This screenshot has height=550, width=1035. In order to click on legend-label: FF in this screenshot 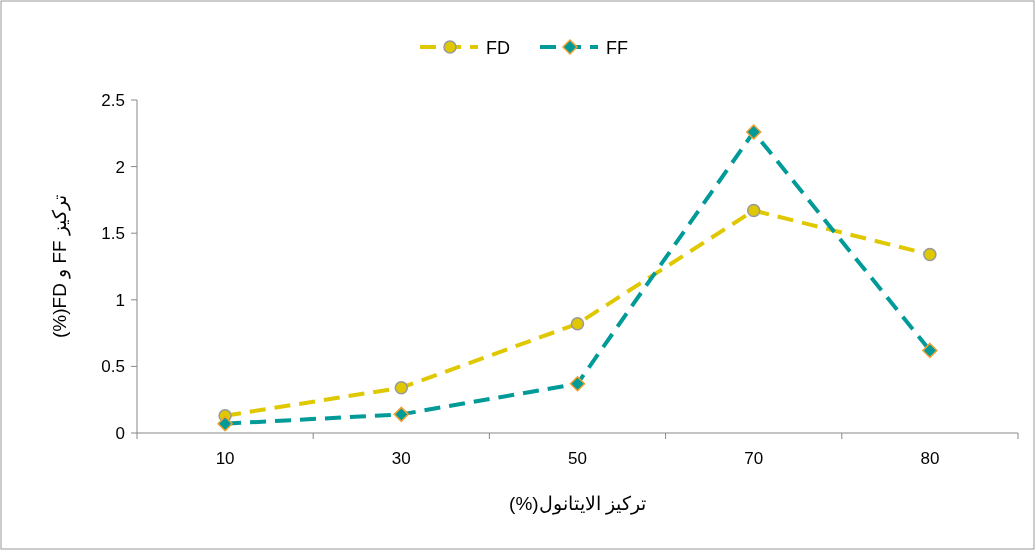, I will do `click(617, 48)`.